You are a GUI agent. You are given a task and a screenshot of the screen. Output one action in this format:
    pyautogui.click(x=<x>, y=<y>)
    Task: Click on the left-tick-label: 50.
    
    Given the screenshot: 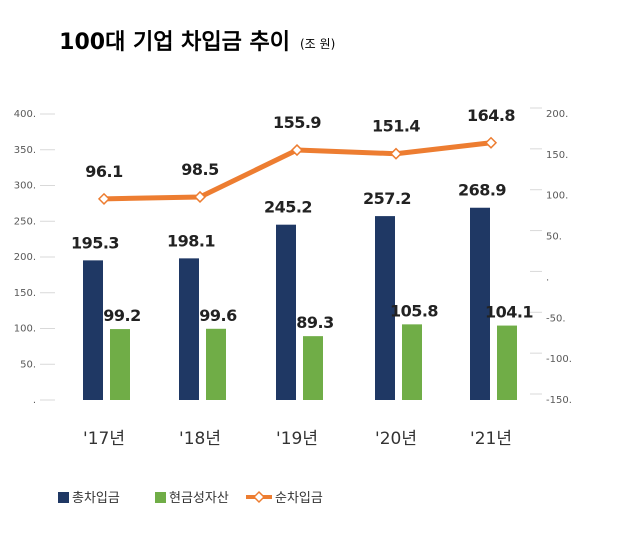 What is the action you would take?
    pyautogui.click(x=28, y=364)
    